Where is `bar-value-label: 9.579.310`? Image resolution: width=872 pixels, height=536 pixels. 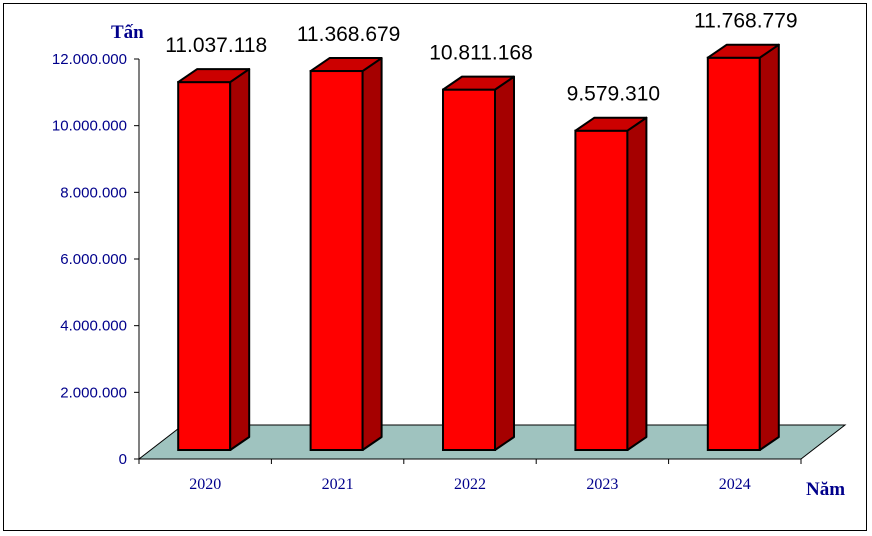
bar-value-label: 9.579.310 is located at coordinates (613, 94).